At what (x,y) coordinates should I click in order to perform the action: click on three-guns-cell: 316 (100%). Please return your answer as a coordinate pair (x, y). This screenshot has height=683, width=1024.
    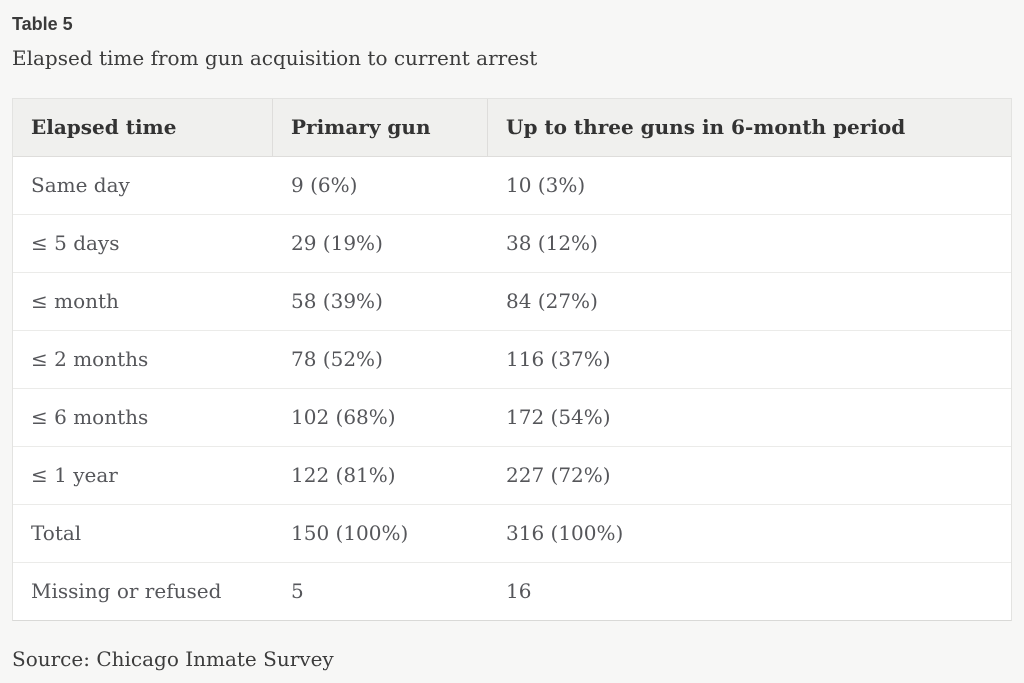
    Looking at the image, I should click on (749, 534).